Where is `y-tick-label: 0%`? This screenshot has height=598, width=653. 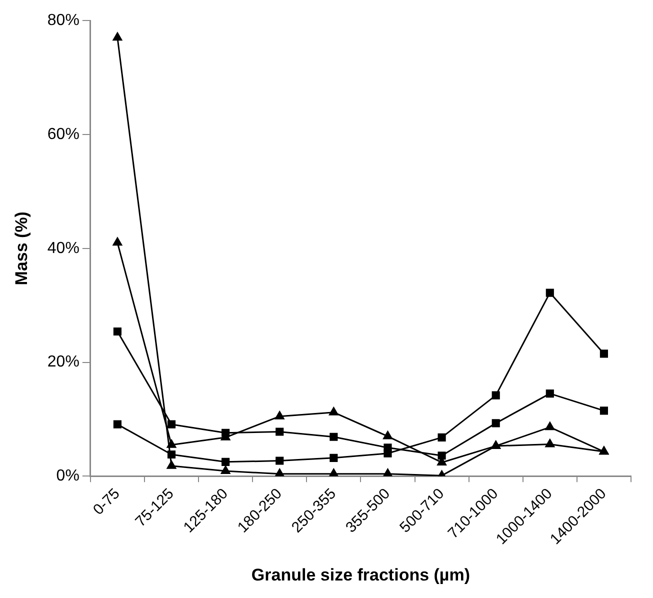 y-tick-label: 0% is located at coordinates (68, 476).